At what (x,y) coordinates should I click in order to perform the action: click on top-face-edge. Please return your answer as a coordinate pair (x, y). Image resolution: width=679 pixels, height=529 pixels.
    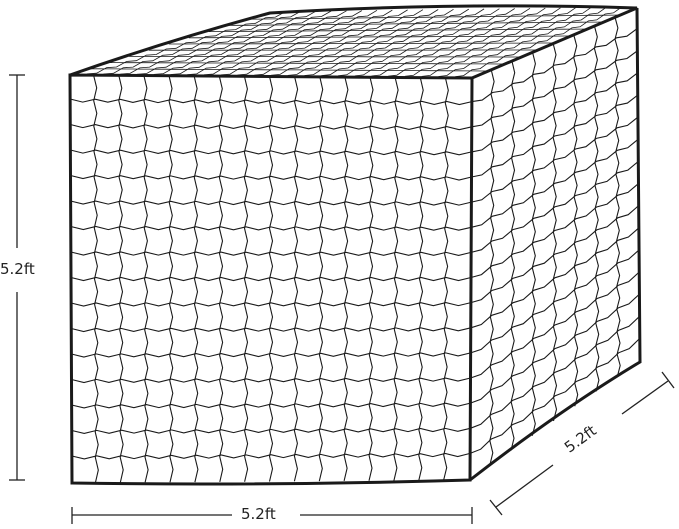
    Looking at the image, I should click on (353, 42).